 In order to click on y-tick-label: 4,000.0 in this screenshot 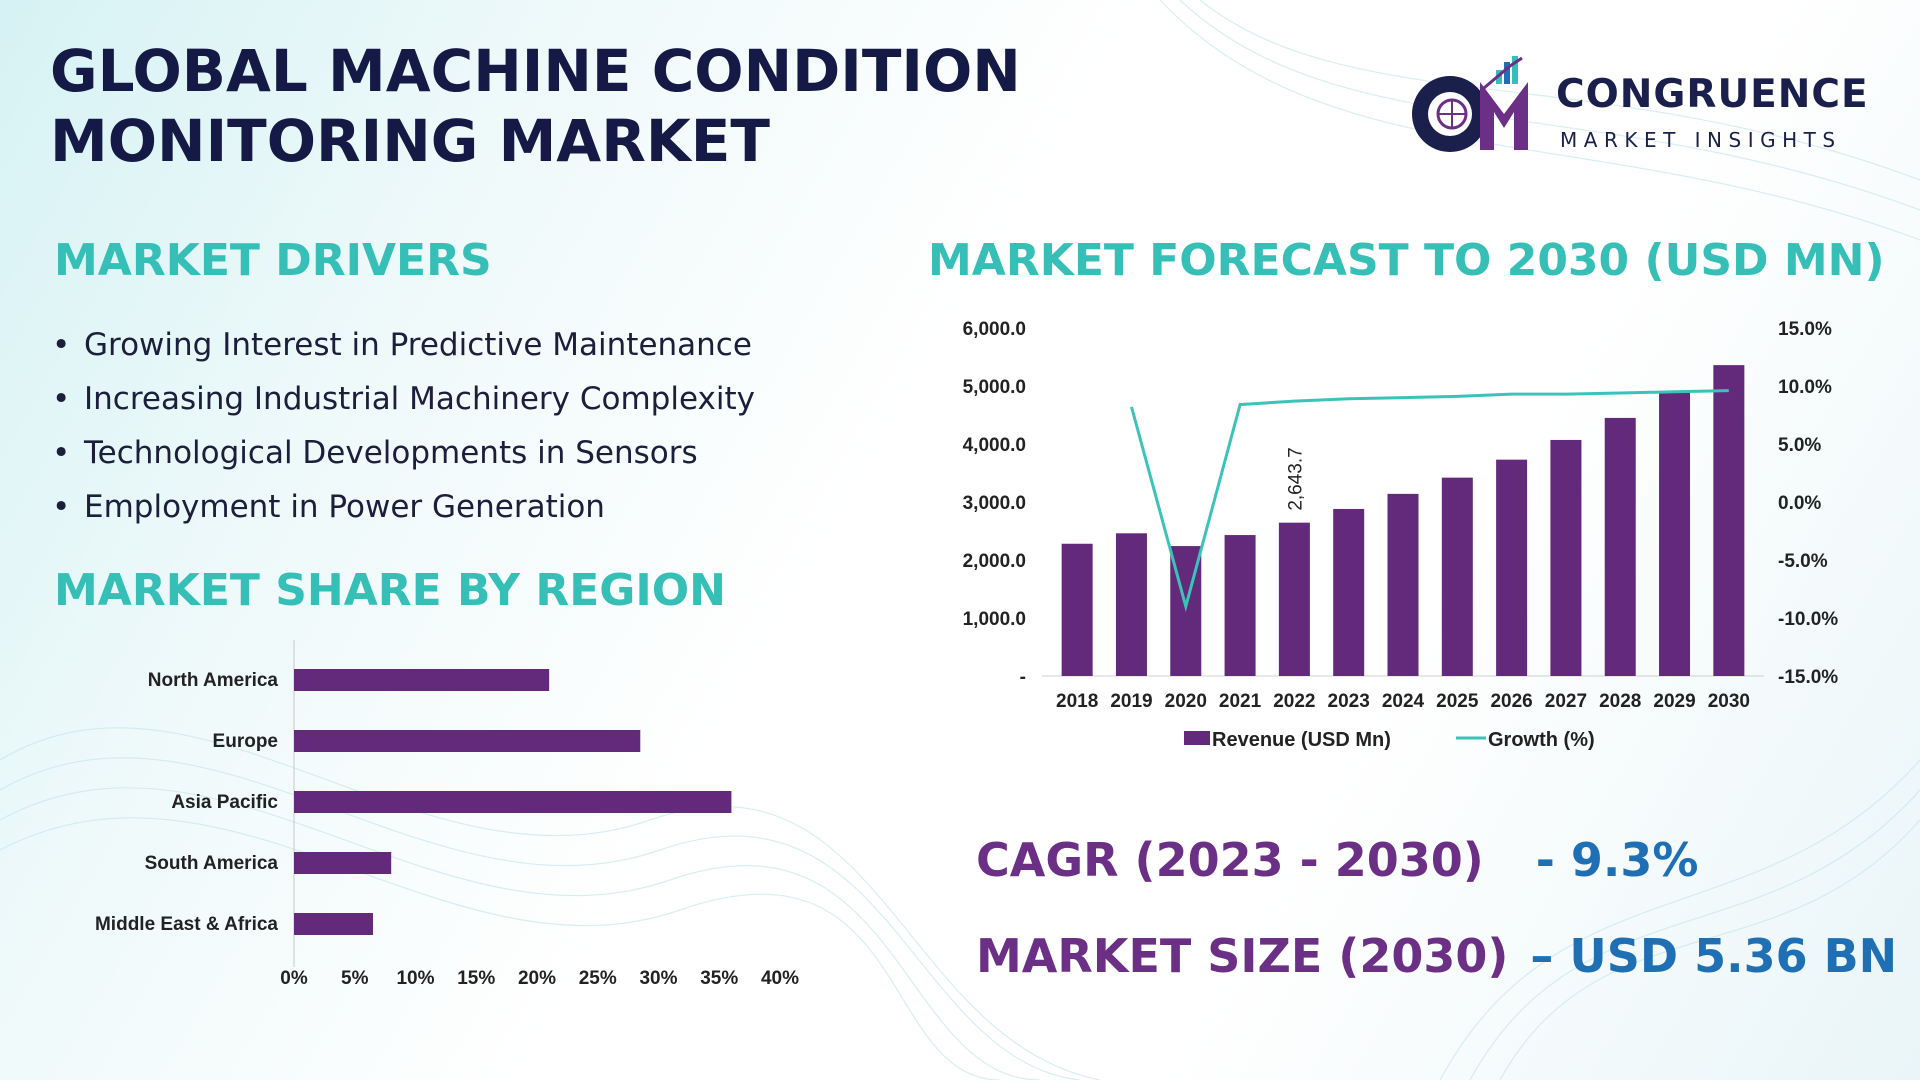, I will do `click(994, 445)`.